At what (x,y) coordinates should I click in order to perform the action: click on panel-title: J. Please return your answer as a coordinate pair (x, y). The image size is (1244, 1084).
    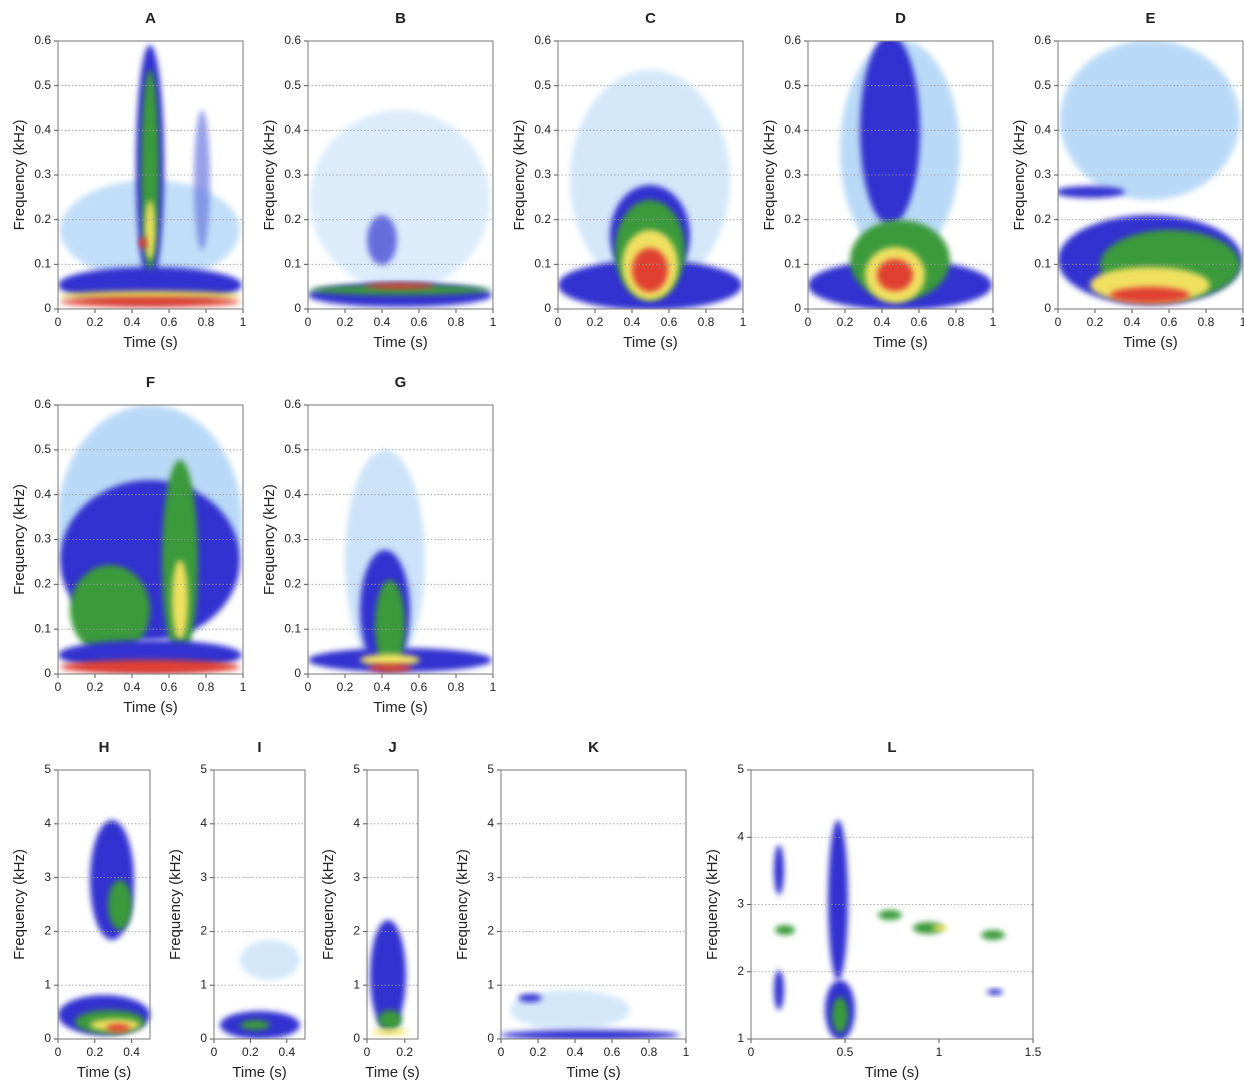
    Looking at the image, I should click on (392, 747).